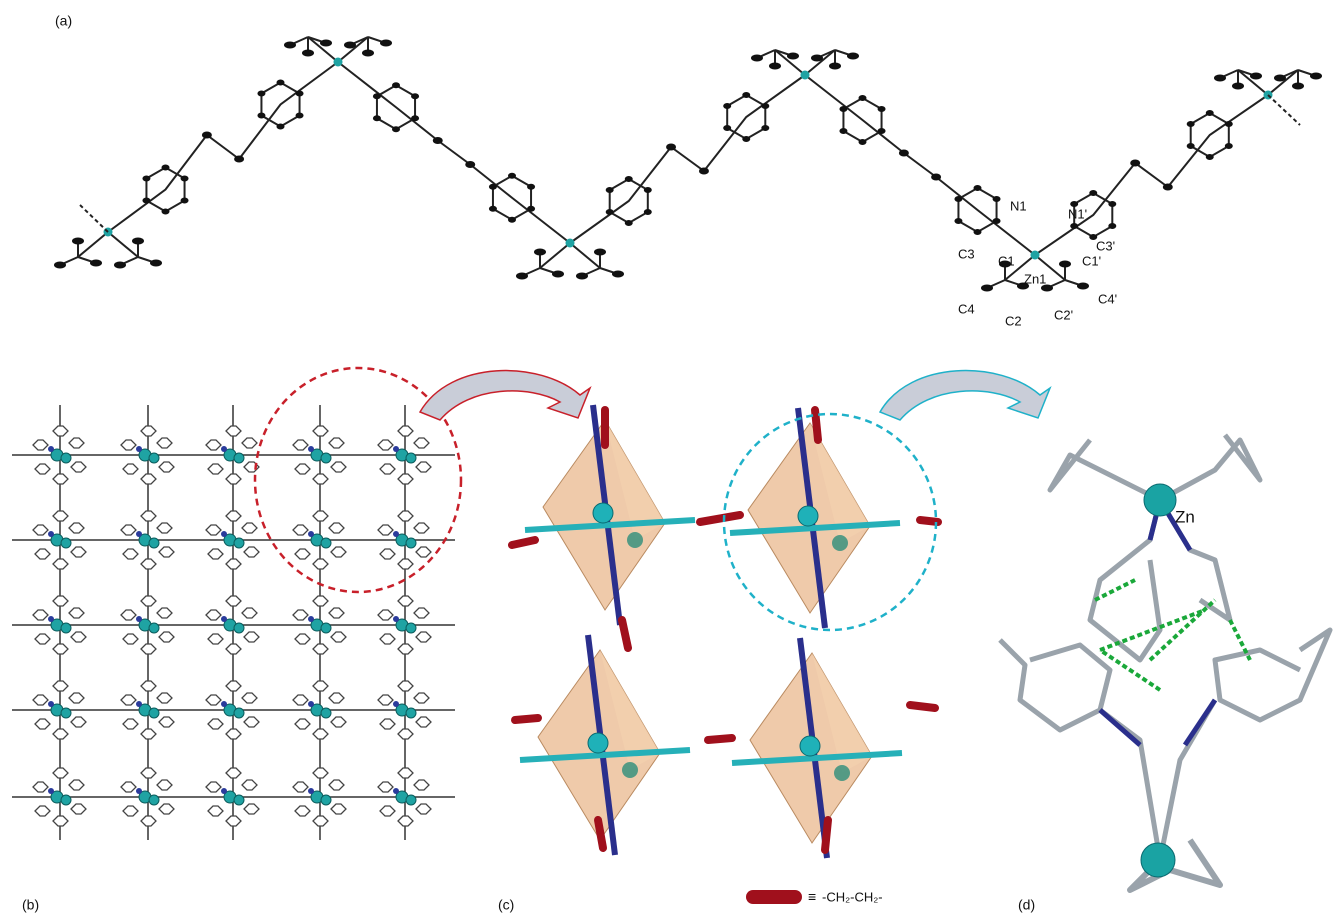 Image resolution: width=1338 pixels, height=918 pixels. I want to click on bond-n, so click(1120, 727).